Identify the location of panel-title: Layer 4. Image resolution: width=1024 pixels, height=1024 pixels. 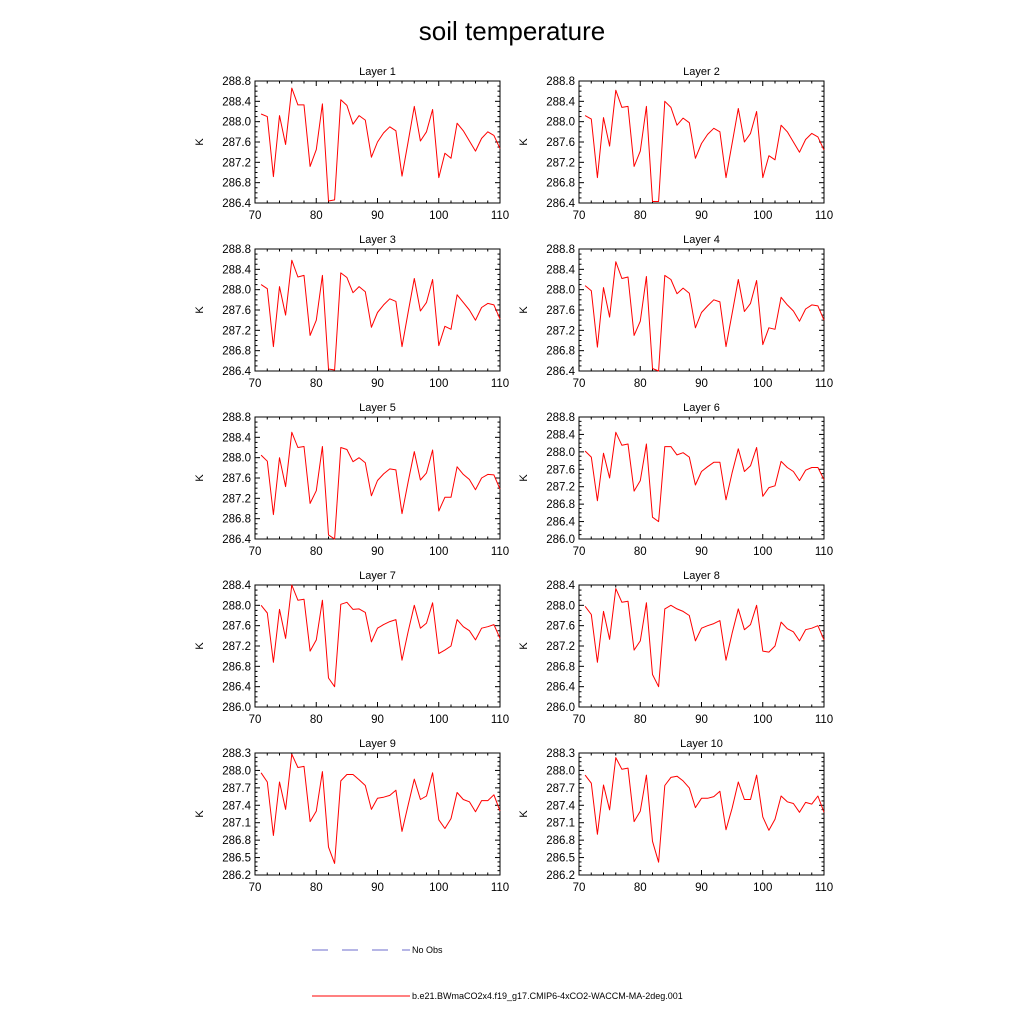
(701, 240).